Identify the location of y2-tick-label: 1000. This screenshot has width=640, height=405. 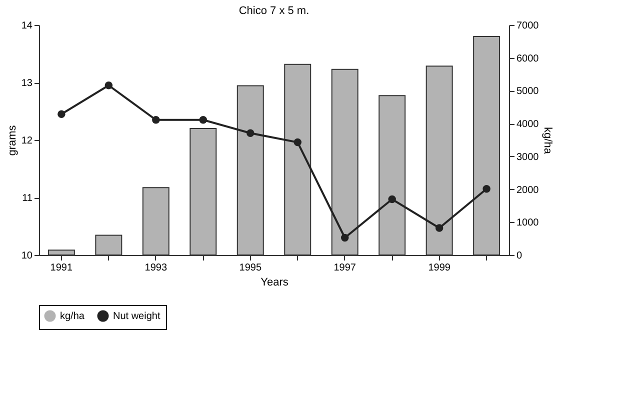
(528, 223).